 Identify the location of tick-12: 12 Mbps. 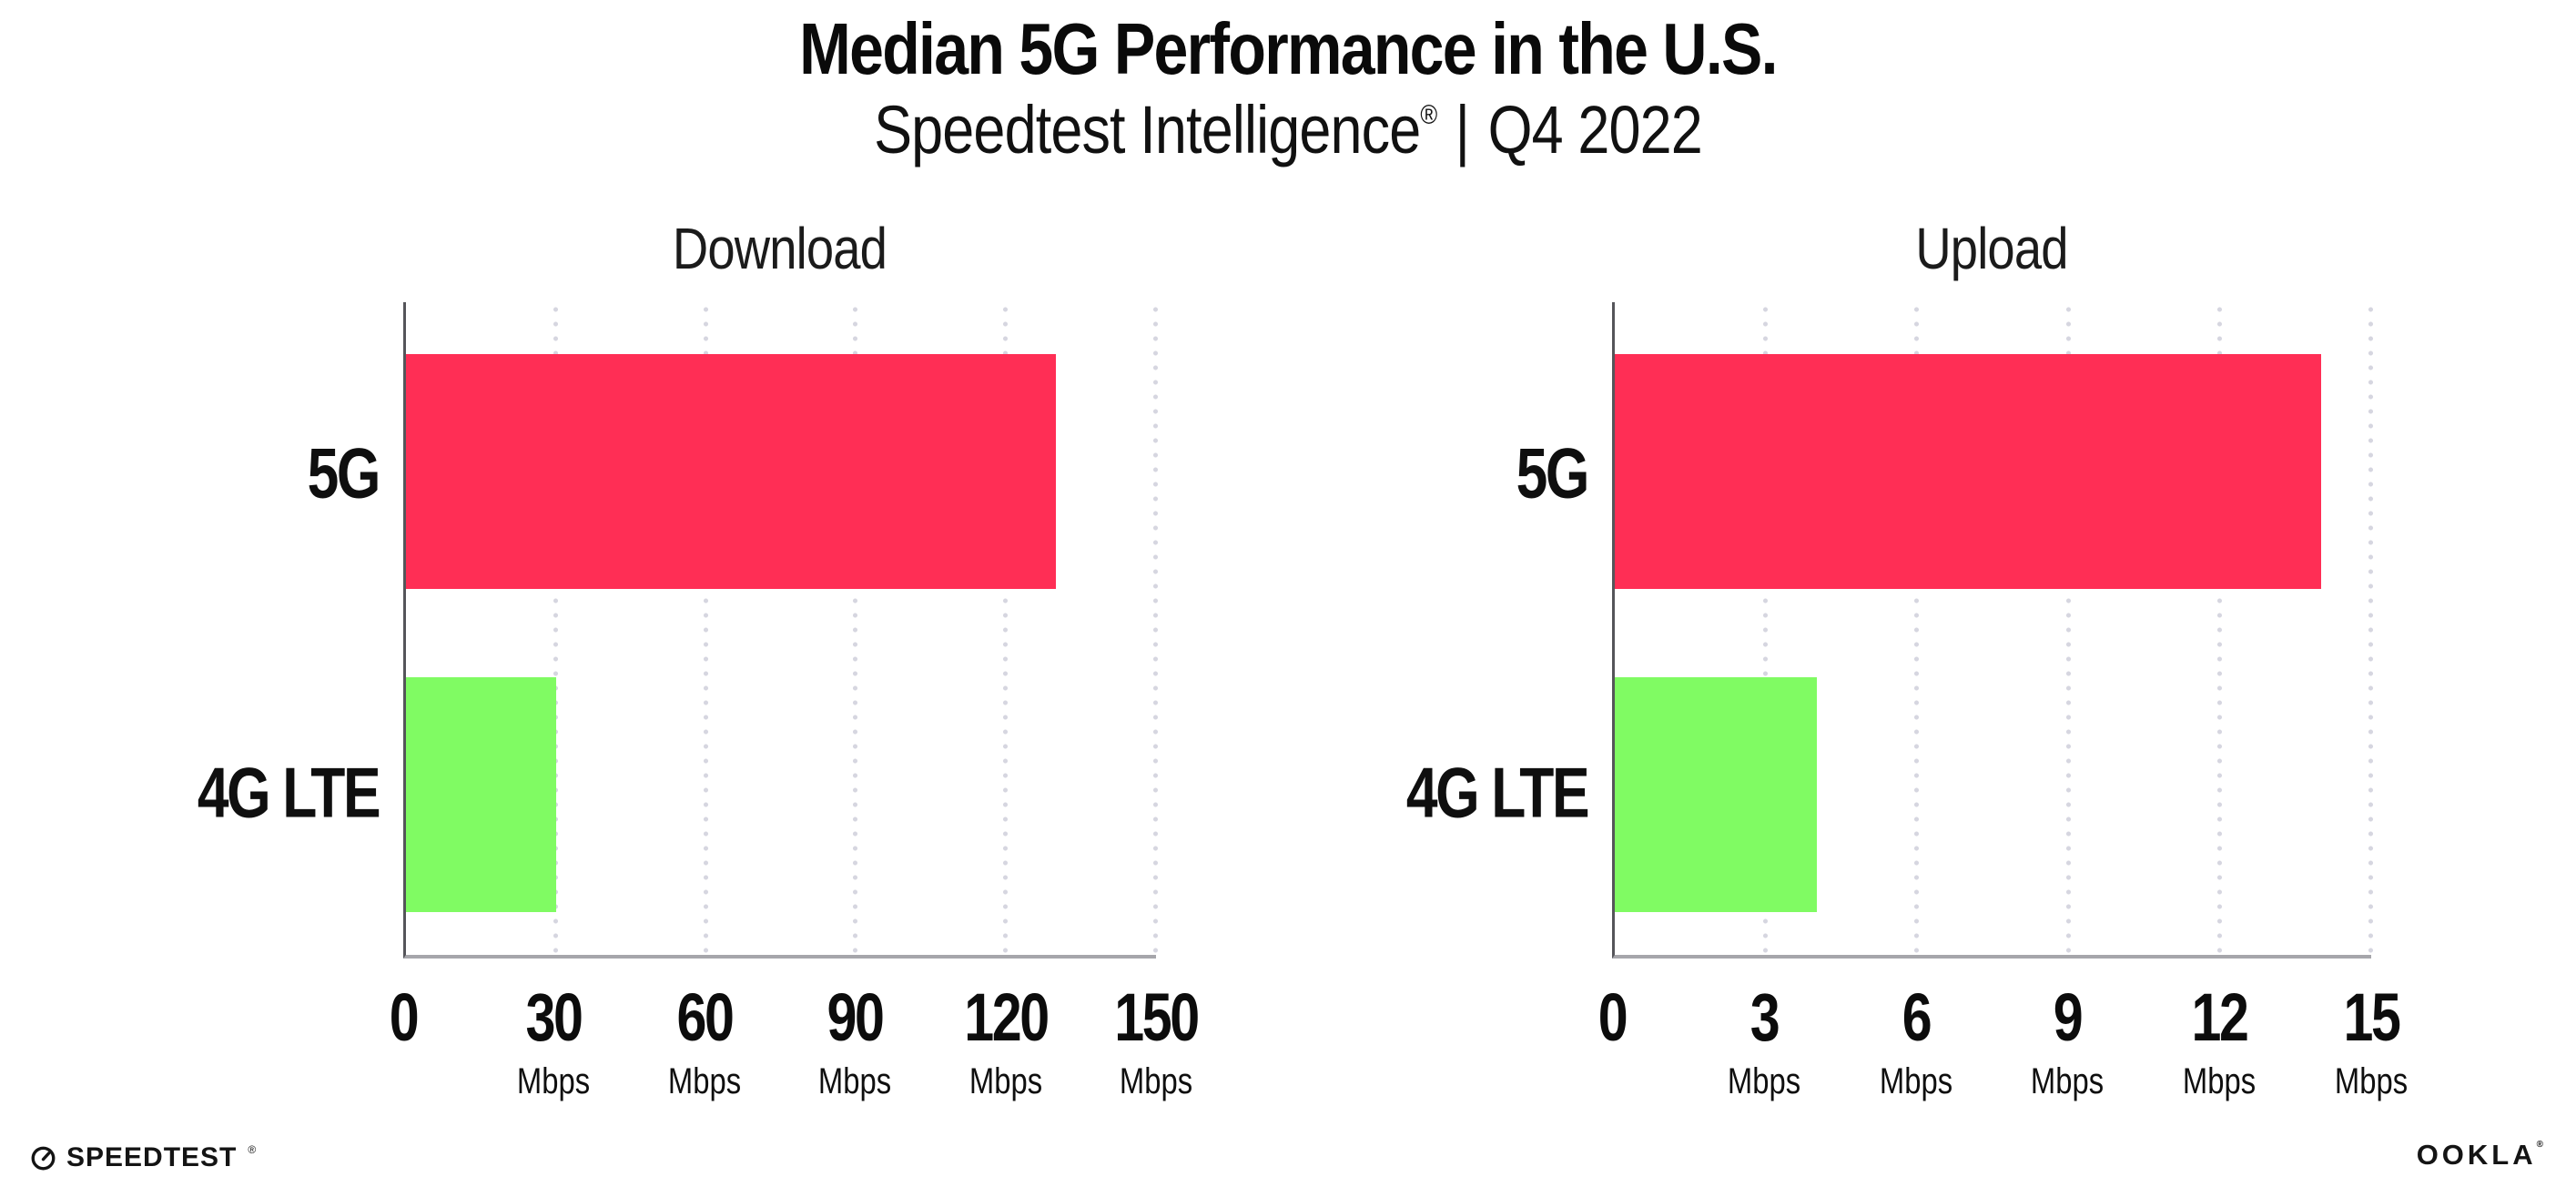
(2219, 1028).